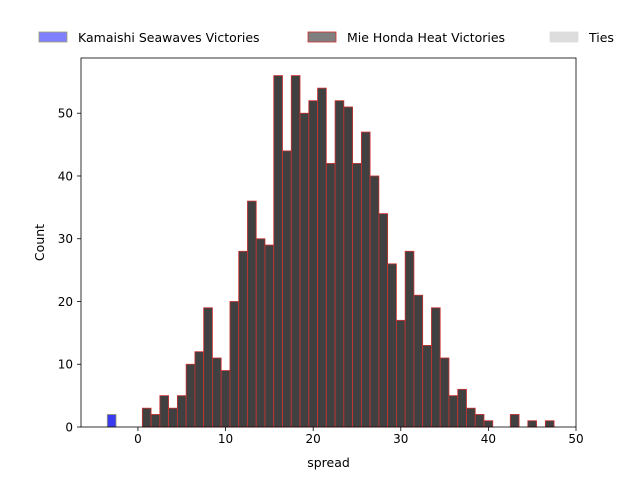  Describe the element at coordinates (488, 439) in the screenshot. I see `x-tick-label-4: 40` at that location.